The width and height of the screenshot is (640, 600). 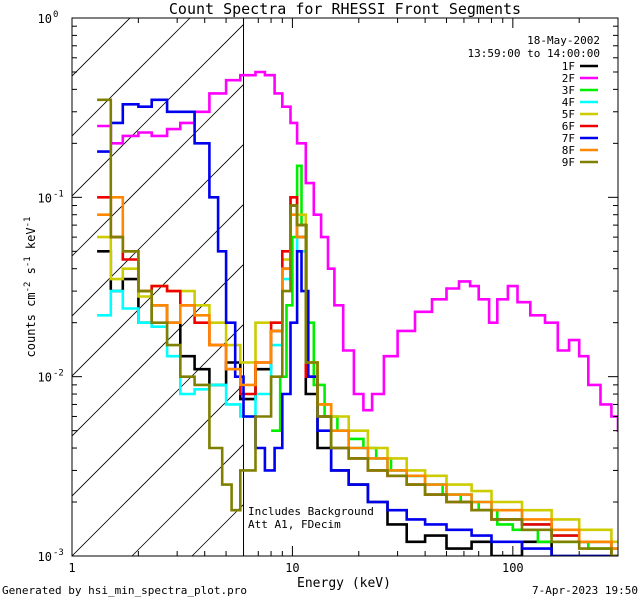 I want to click on legend-label-1F: 1F, so click(x=568, y=66).